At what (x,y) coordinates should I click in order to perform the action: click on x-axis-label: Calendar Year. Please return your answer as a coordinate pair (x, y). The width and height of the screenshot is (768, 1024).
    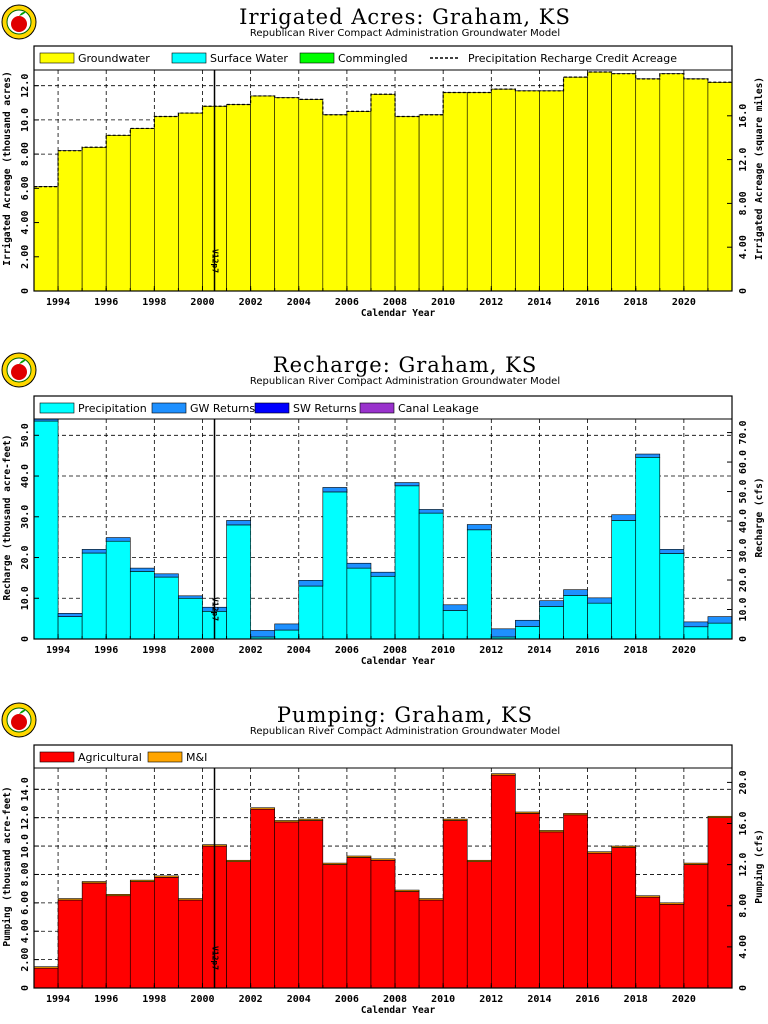
    Looking at the image, I should click on (398, 1010).